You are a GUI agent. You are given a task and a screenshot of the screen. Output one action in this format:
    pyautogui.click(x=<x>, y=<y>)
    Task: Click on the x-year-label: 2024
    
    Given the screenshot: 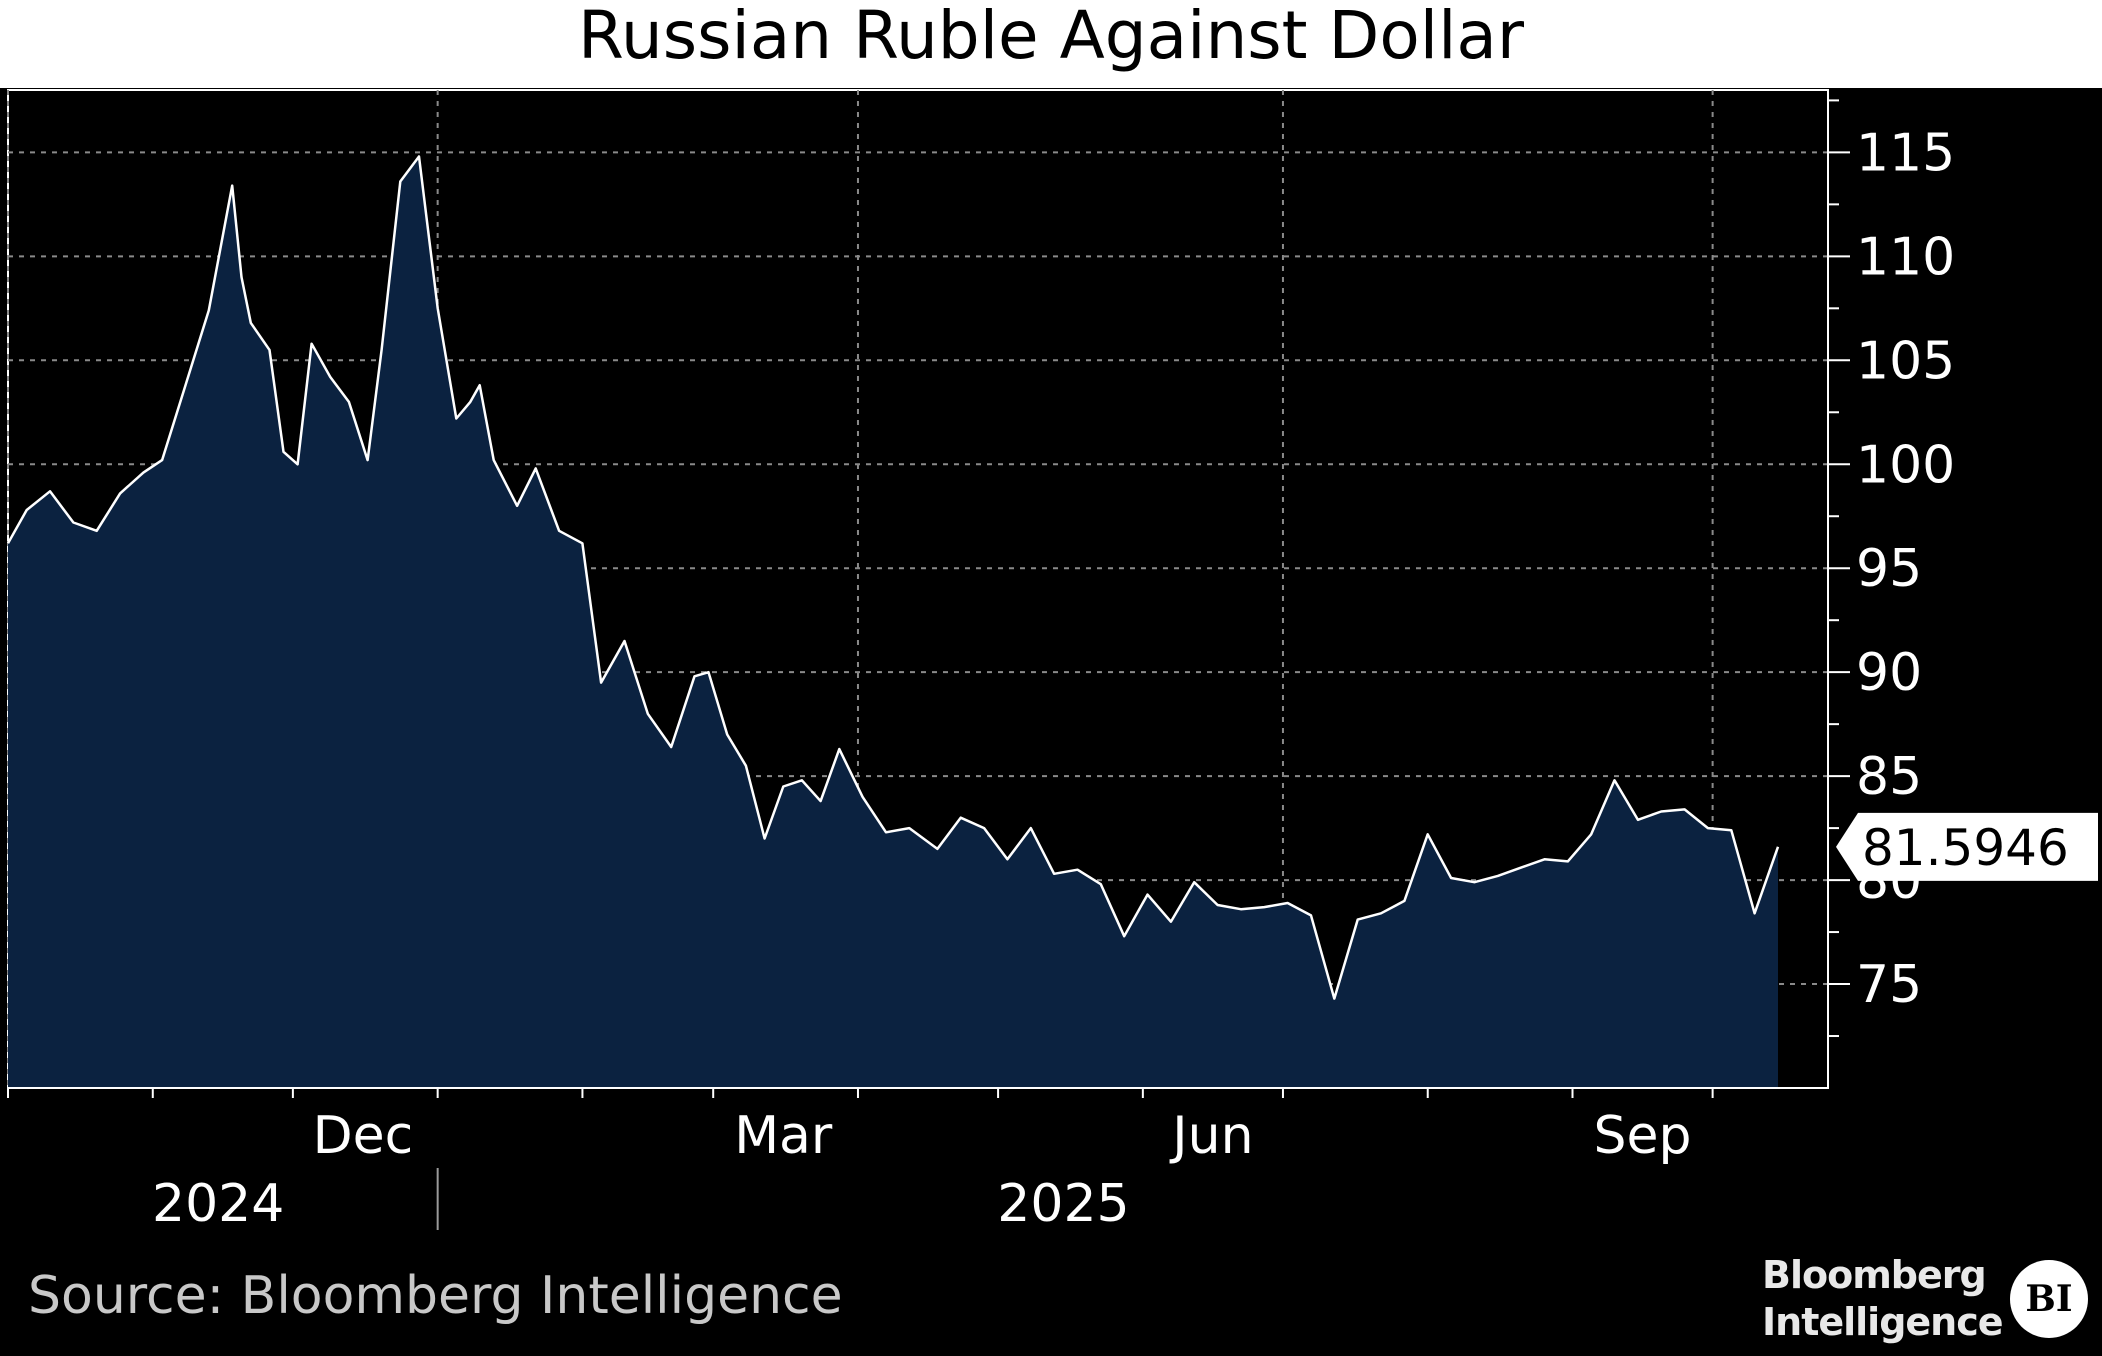 What is the action you would take?
    pyautogui.click(x=218, y=1204)
    